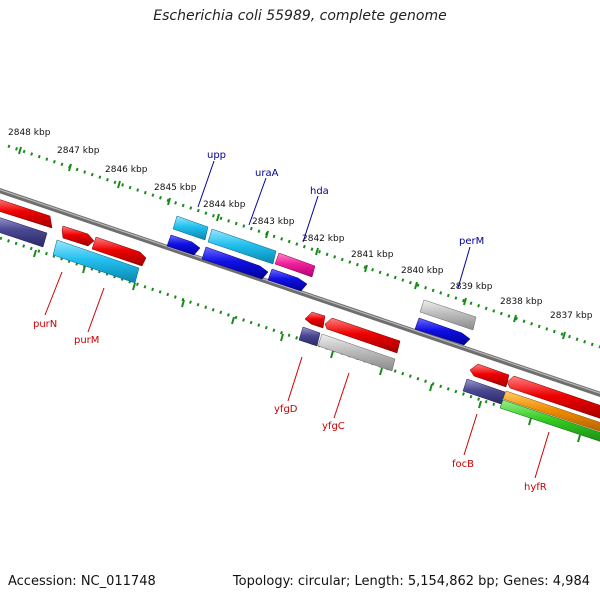  Describe the element at coordinates (216, 155) in the screenshot. I see `gene-label-upp: upp` at that location.